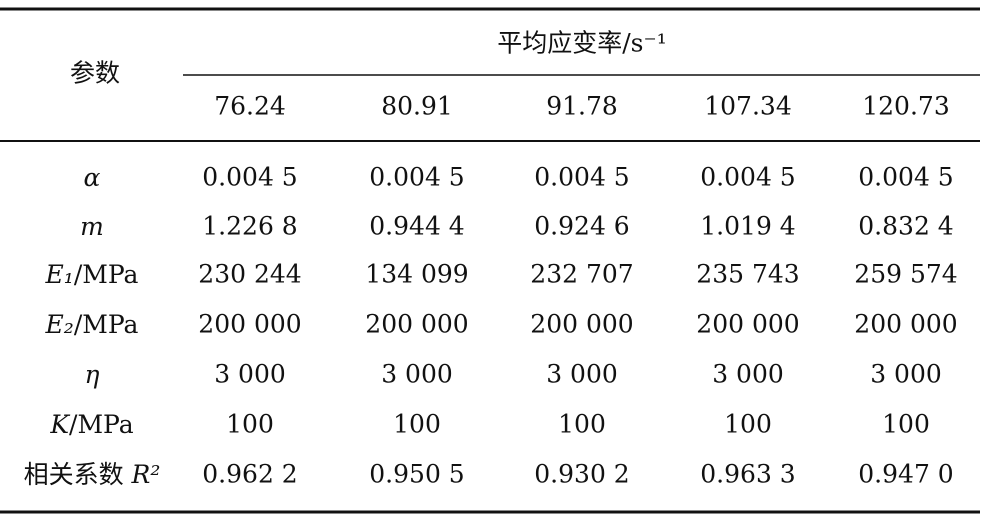 Image resolution: width=992 pixels, height=528 pixels. I want to click on row-label: 相关系数 R², so click(92, 474).